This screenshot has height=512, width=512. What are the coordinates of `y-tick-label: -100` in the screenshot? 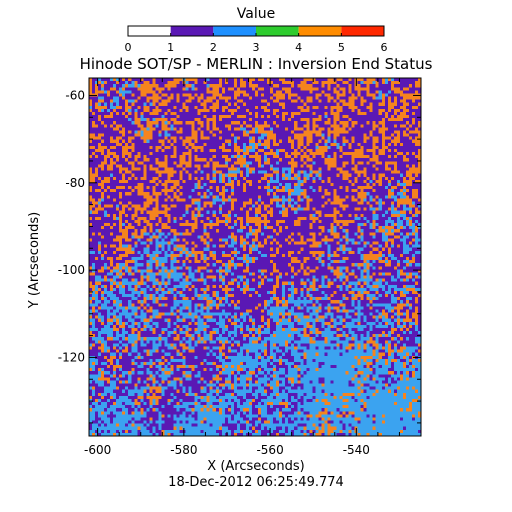 It's located at (71, 270).